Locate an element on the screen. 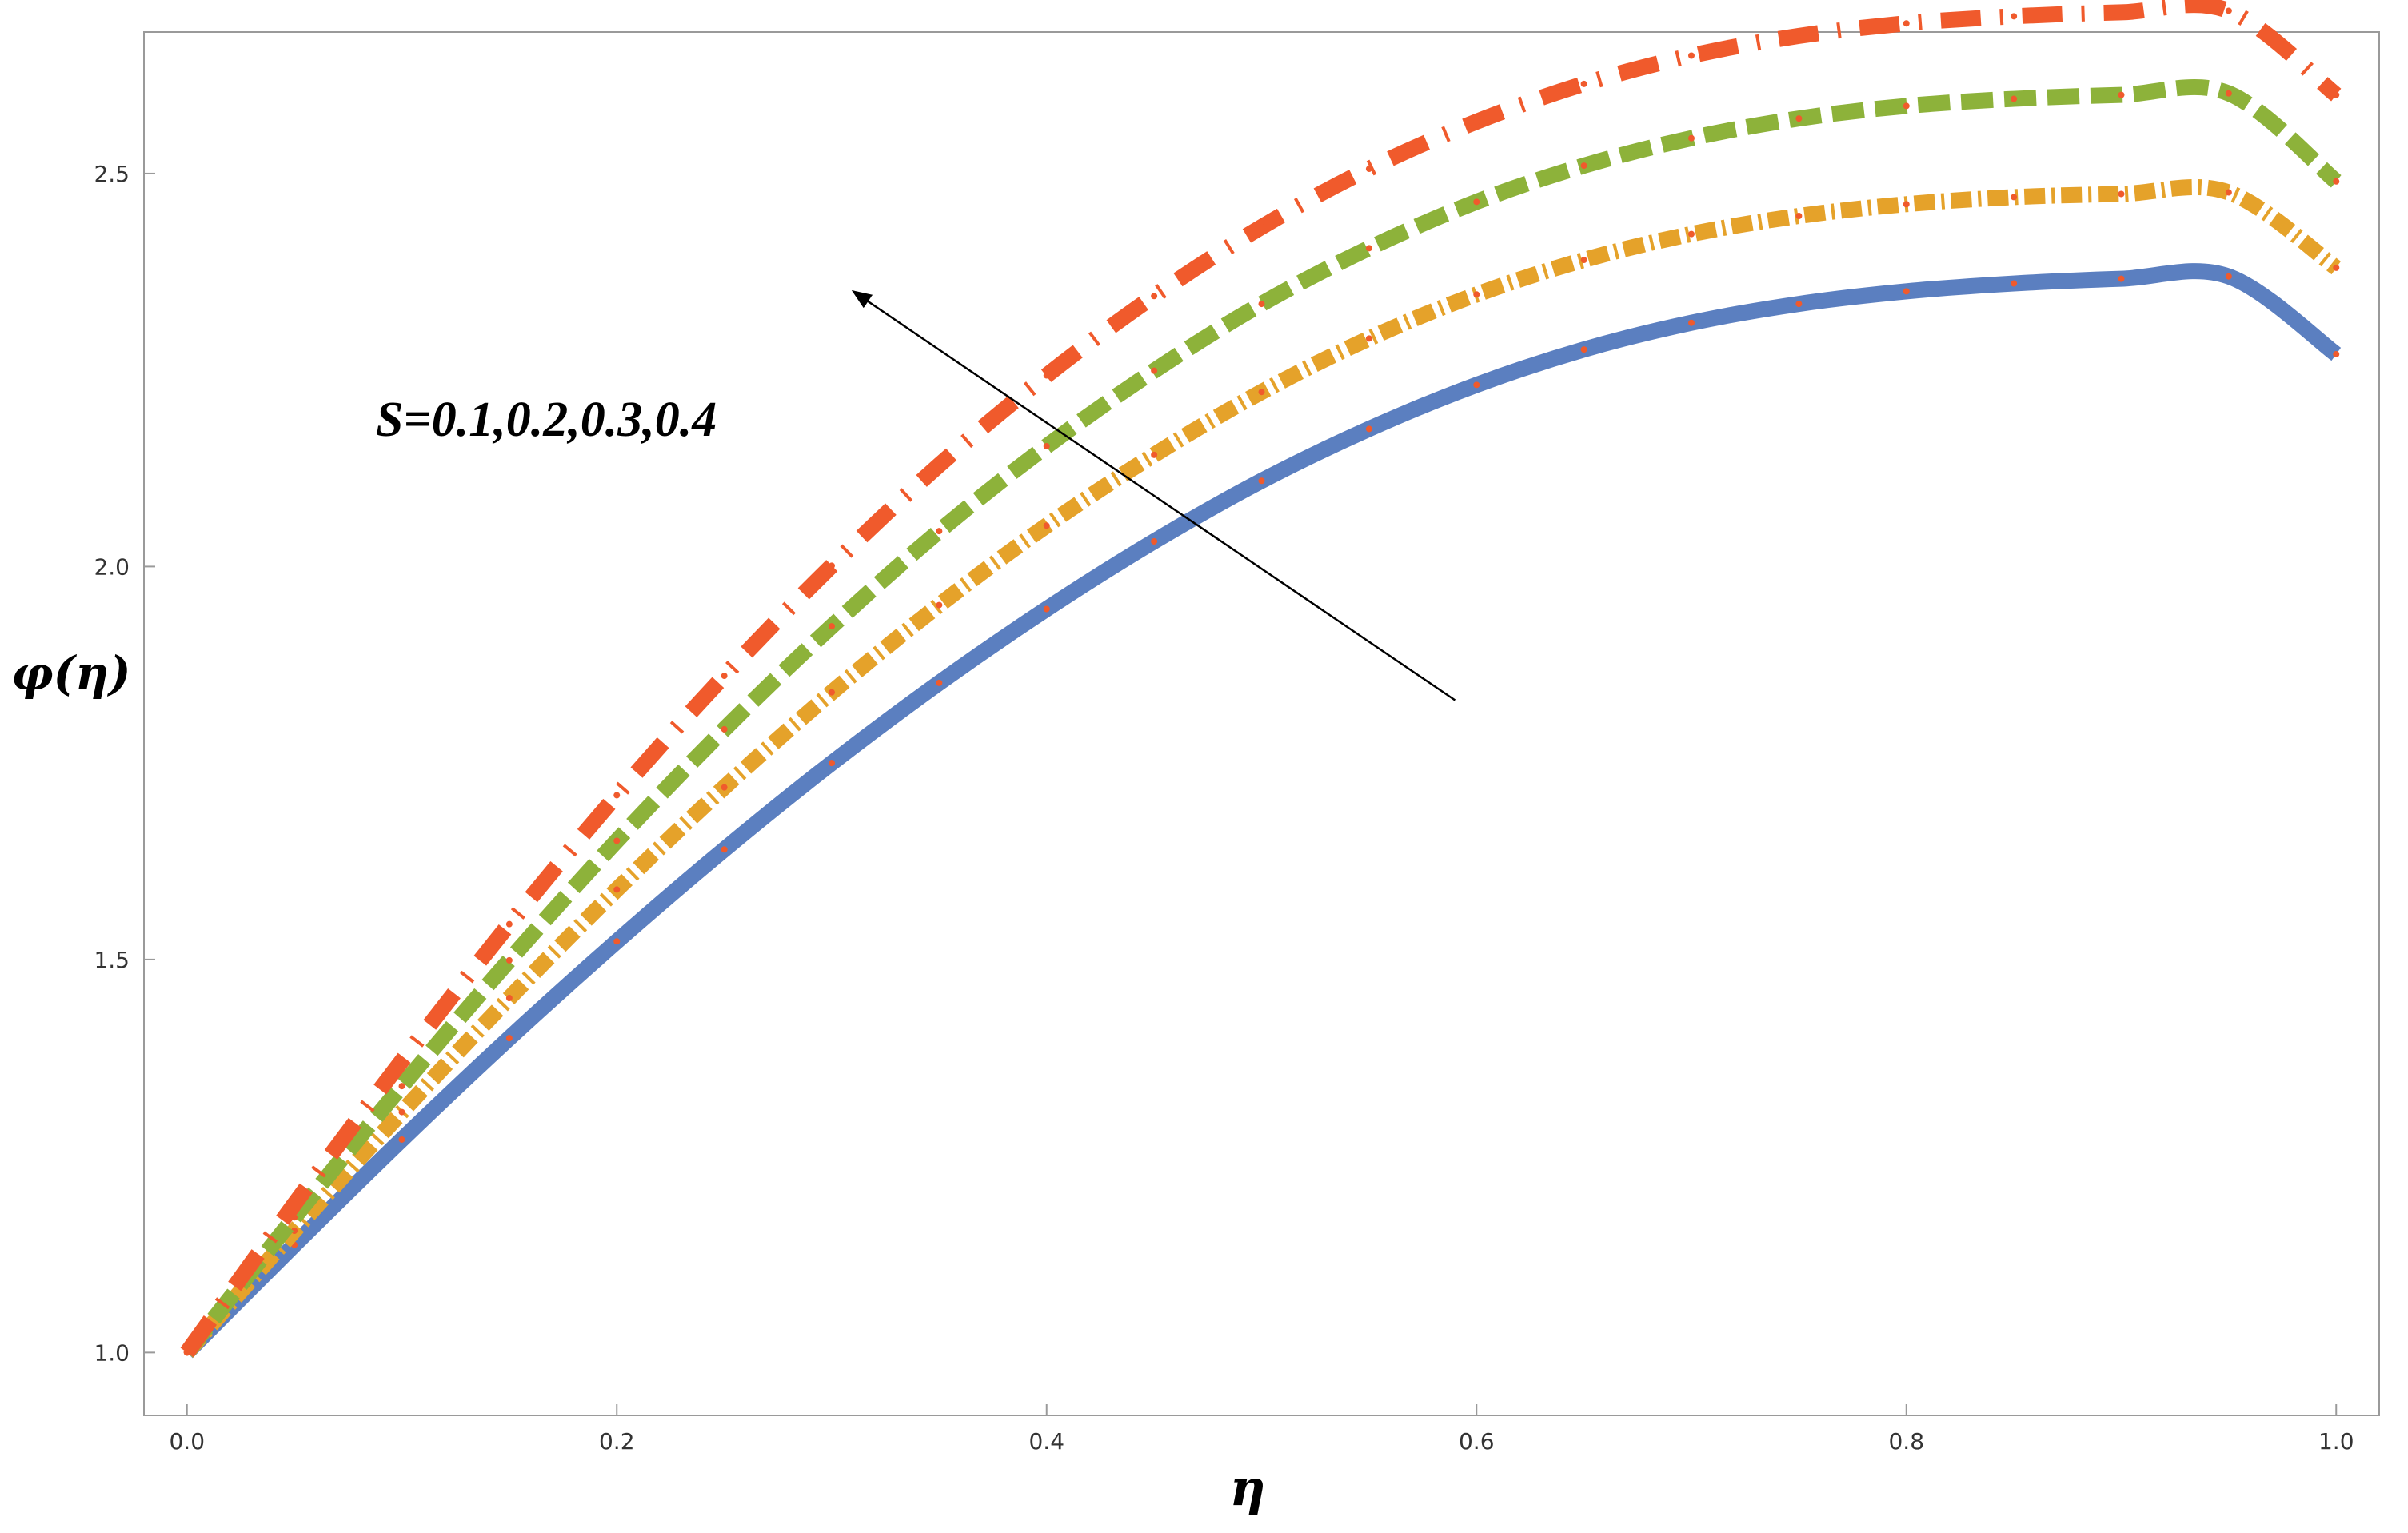 This screenshot has width=2408, height=1533. y-ticks: 1.0 1.5 2.0 2.5 is located at coordinates (124, 763).